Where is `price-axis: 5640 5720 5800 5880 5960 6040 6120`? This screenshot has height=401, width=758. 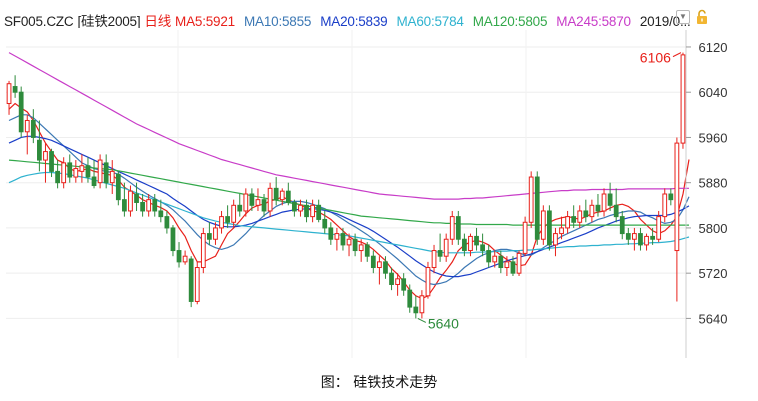 price-axis: 5640 5720 5800 5880 5960 6040 6120 is located at coordinates (706, 194).